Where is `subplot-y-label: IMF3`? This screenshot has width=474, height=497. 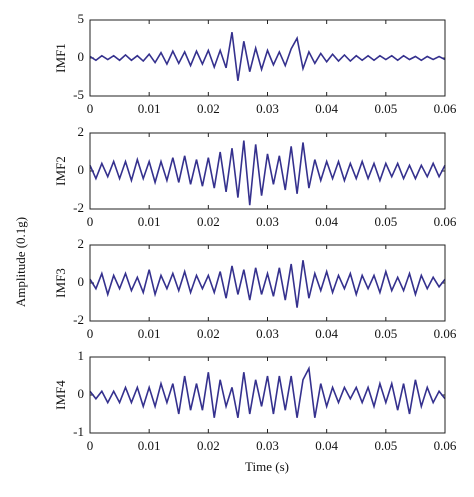
subplot-y-label: IMF3 is located at coordinates (60, 283).